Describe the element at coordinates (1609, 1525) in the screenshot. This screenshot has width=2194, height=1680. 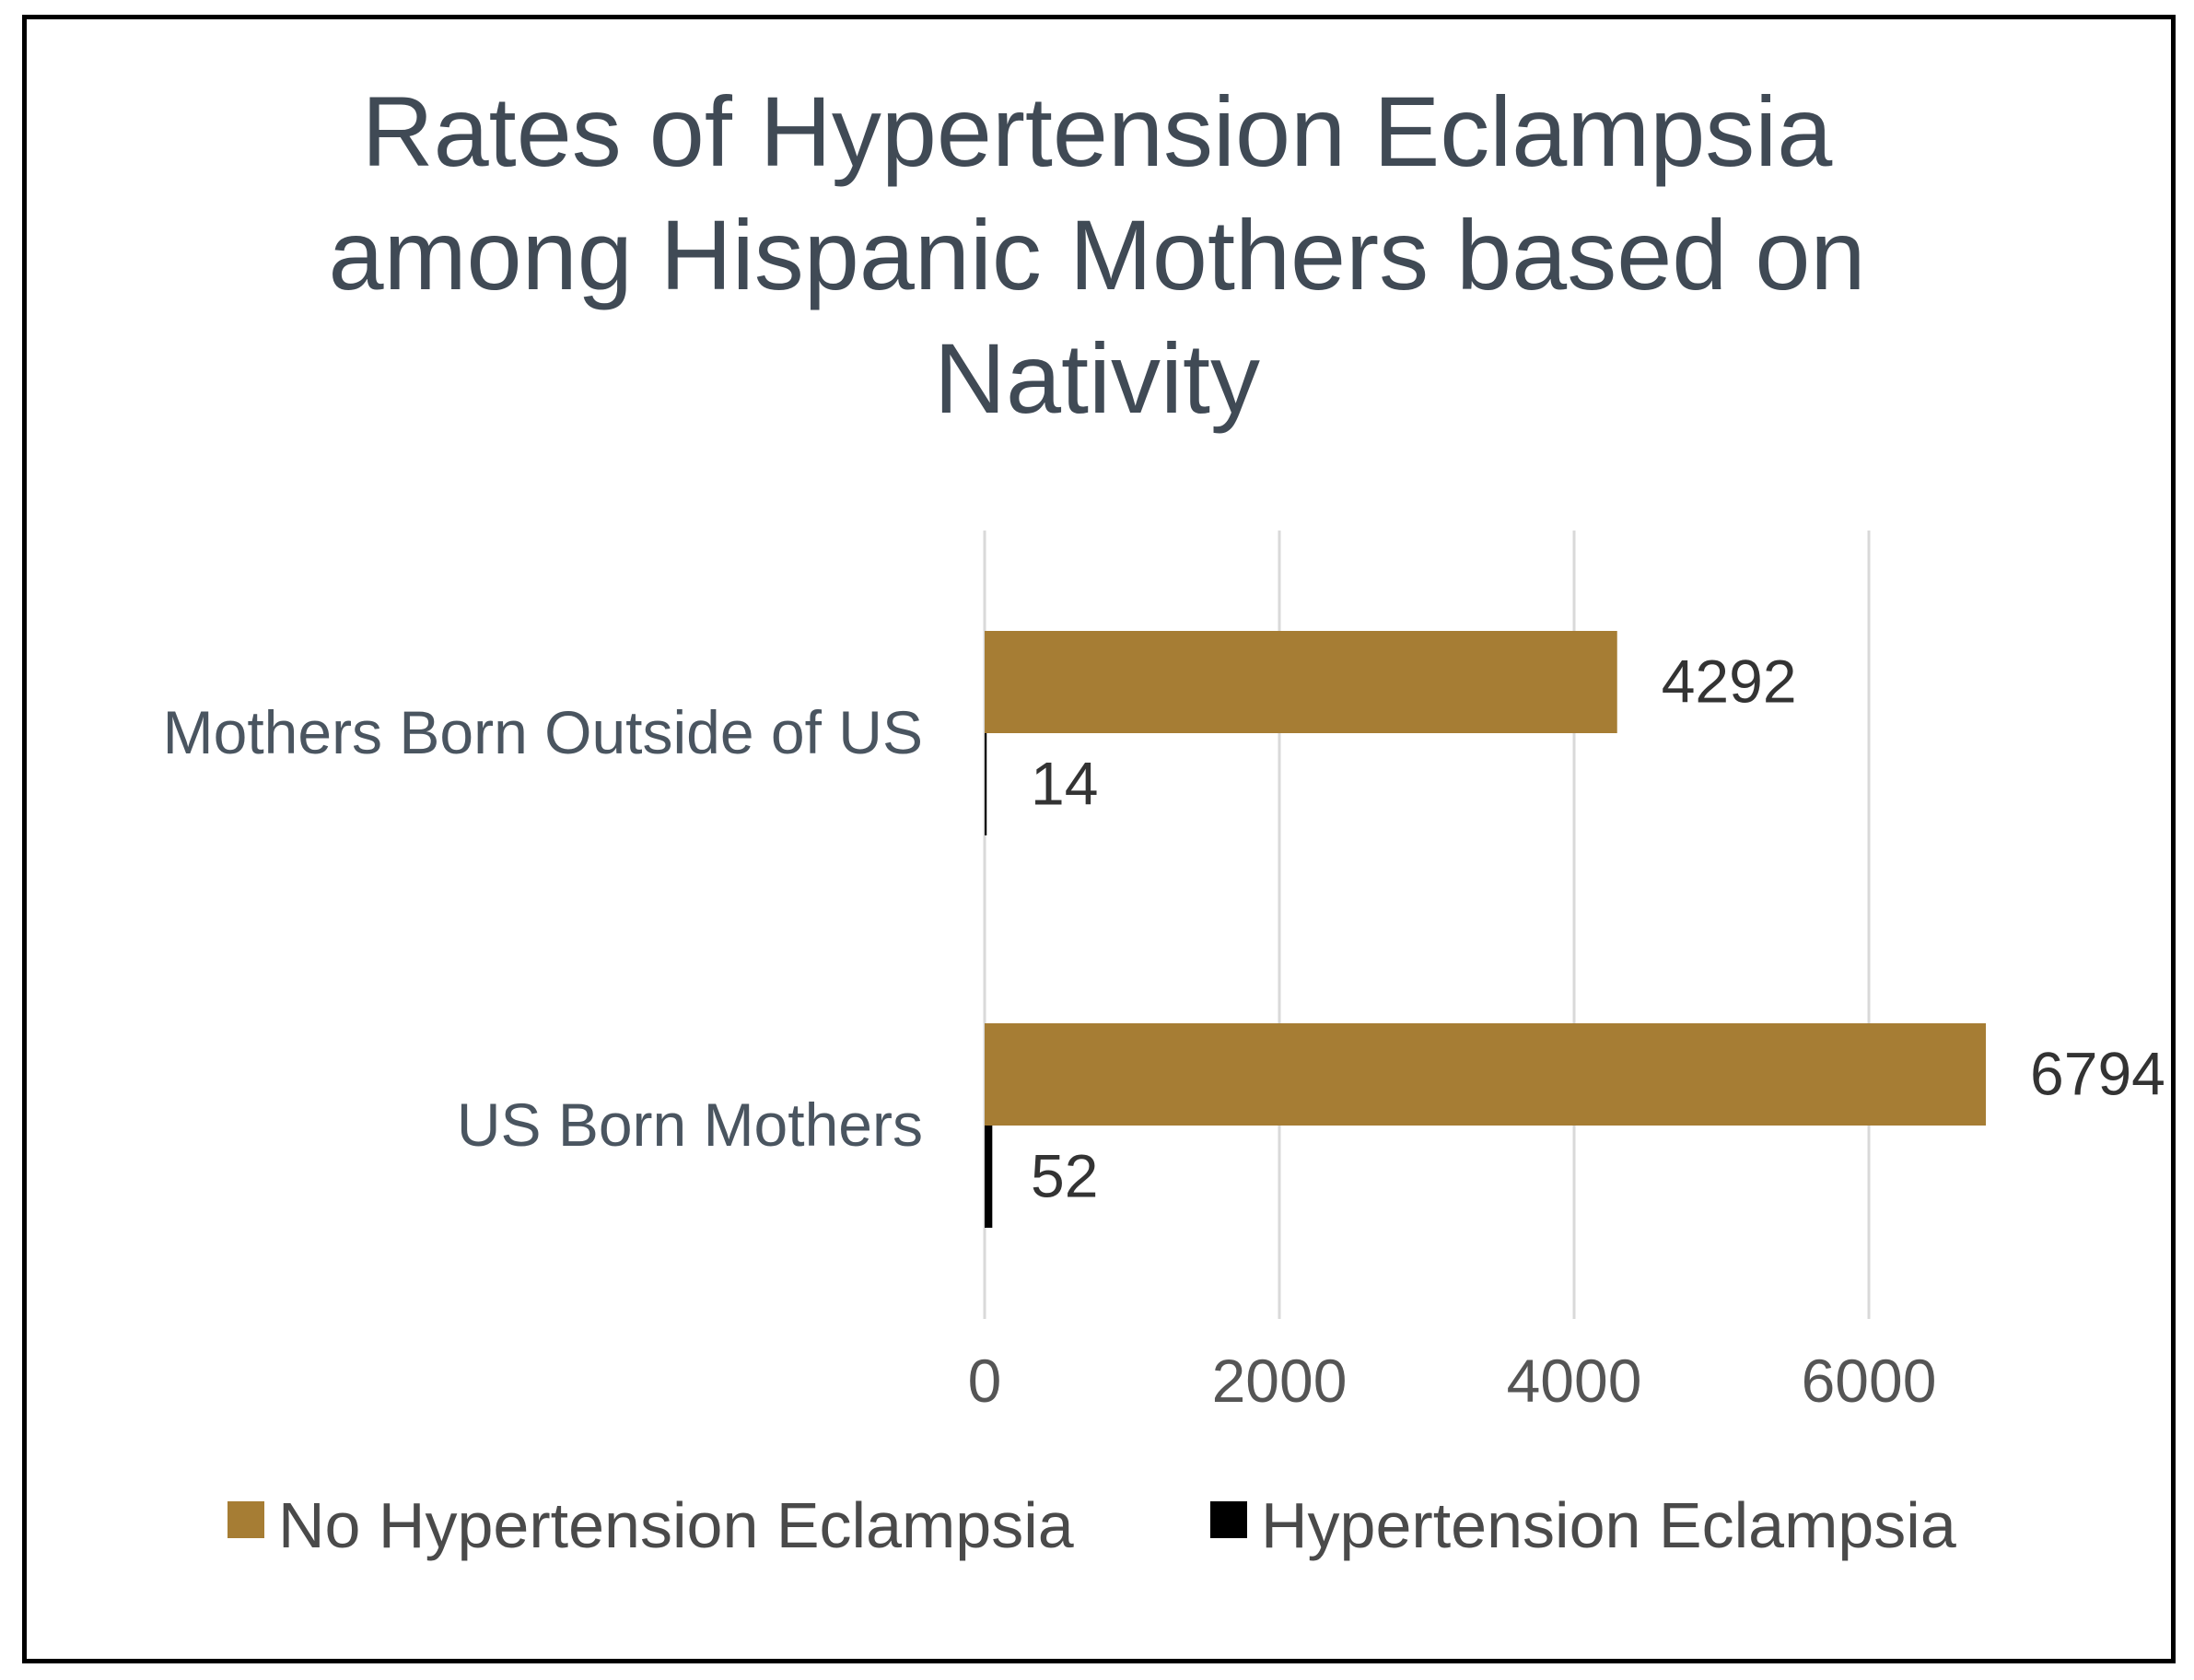
I see `legend-label: Hypertension Eclampsia` at that location.